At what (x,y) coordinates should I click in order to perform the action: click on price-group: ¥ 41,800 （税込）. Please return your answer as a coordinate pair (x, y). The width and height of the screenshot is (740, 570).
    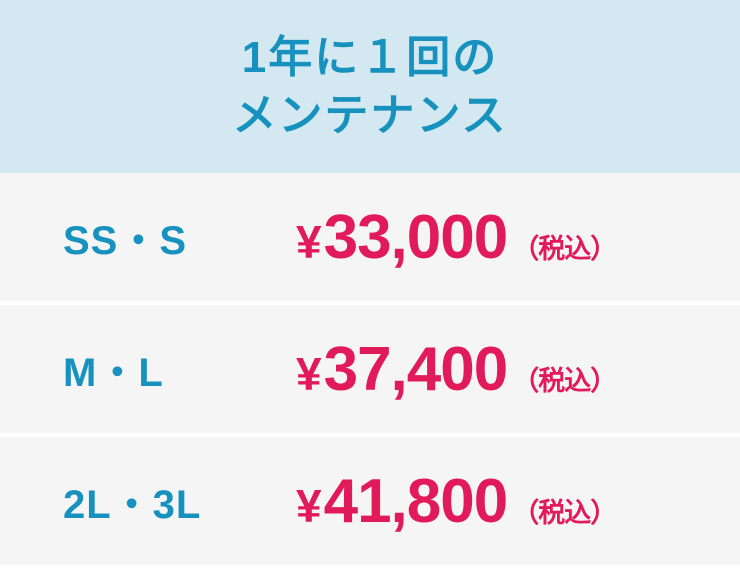
    Looking at the image, I should click on (456, 501).